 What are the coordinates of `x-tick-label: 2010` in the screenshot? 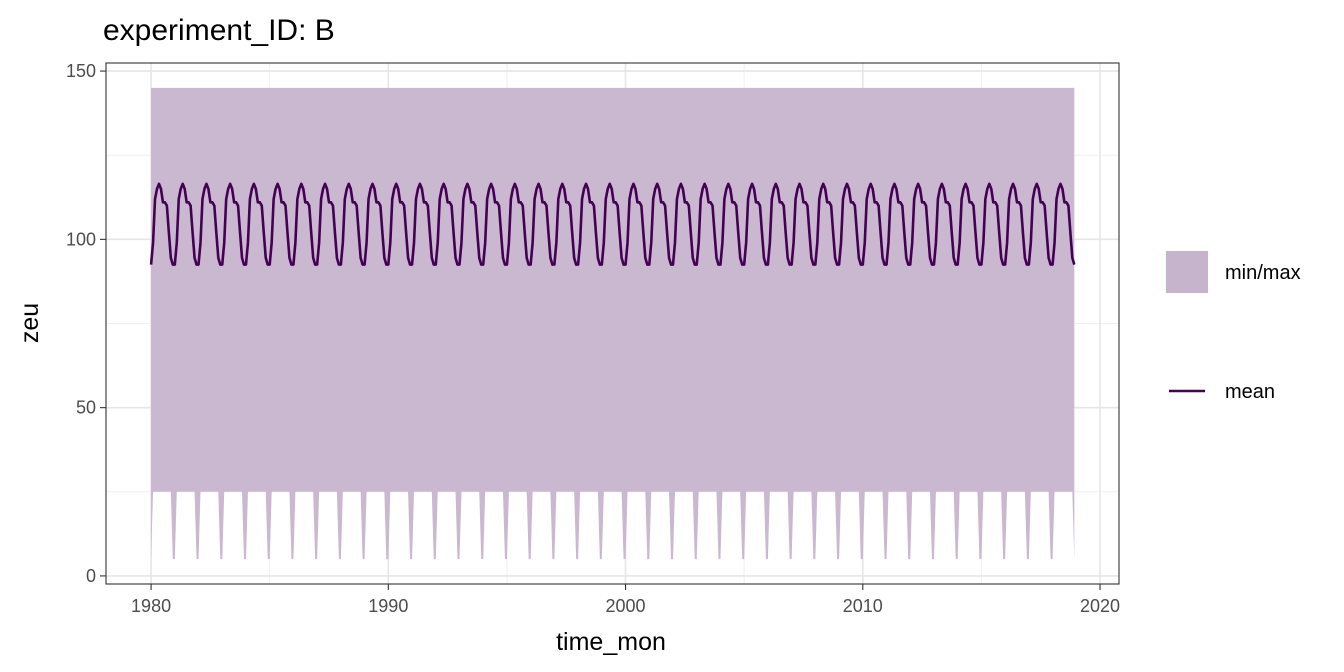 It's located at (863, 606).